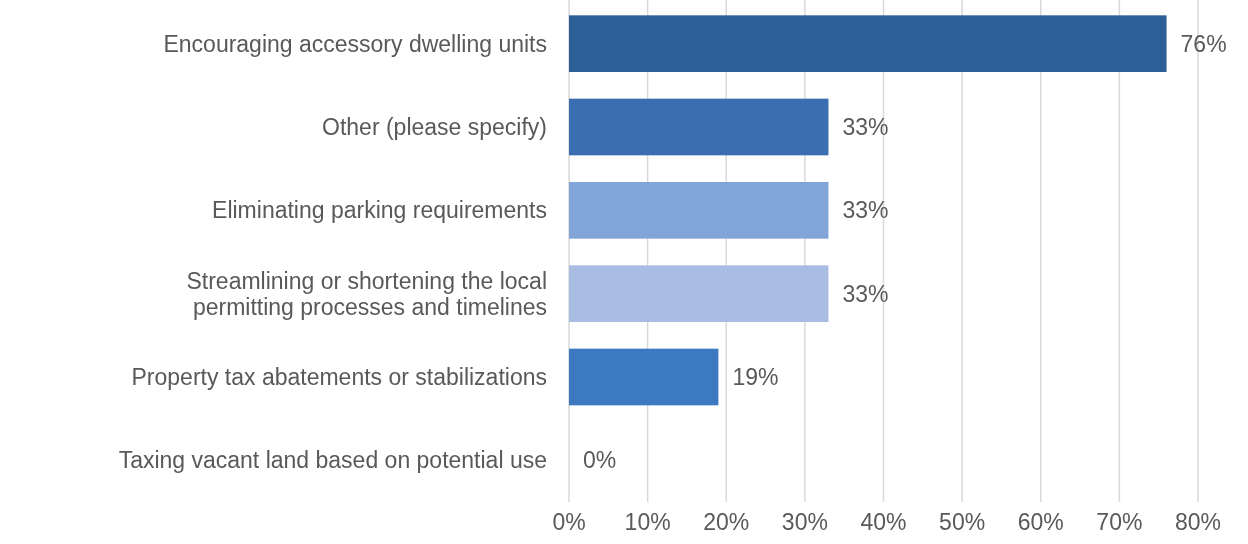  I want to click on data-label: 19%, so click(755, 377).